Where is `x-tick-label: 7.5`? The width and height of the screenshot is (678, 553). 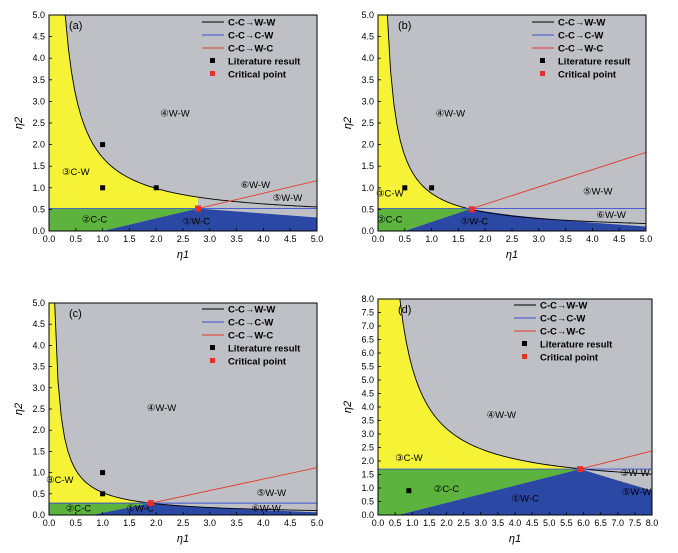 x-tick-label: 7.5 is located at coordinates (635, 523).